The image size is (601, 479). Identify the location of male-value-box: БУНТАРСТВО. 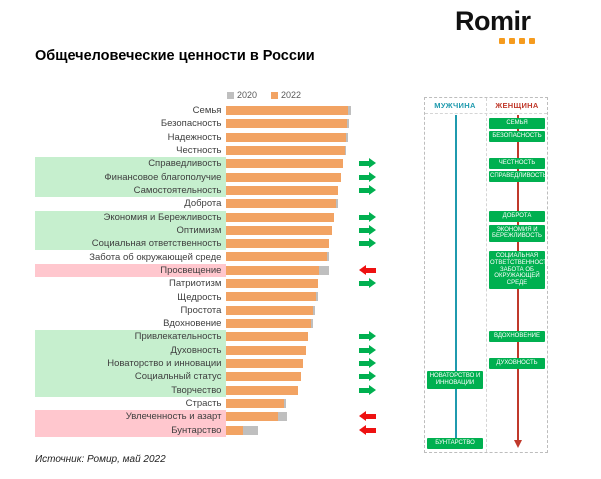
(455, 443).